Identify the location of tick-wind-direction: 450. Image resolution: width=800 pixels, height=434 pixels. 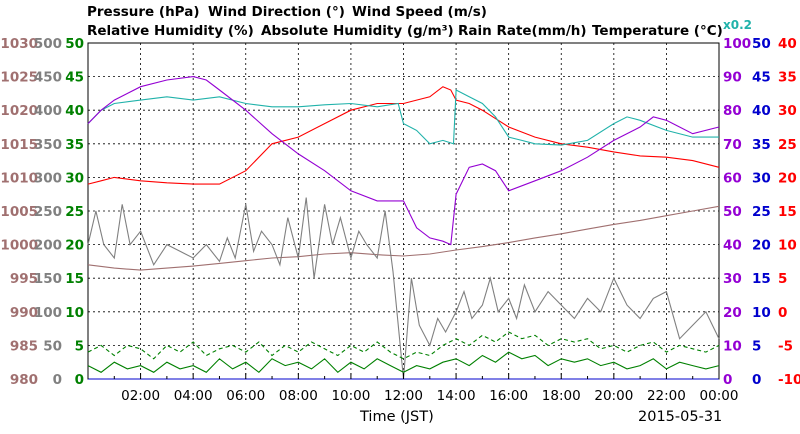
(48, 78).